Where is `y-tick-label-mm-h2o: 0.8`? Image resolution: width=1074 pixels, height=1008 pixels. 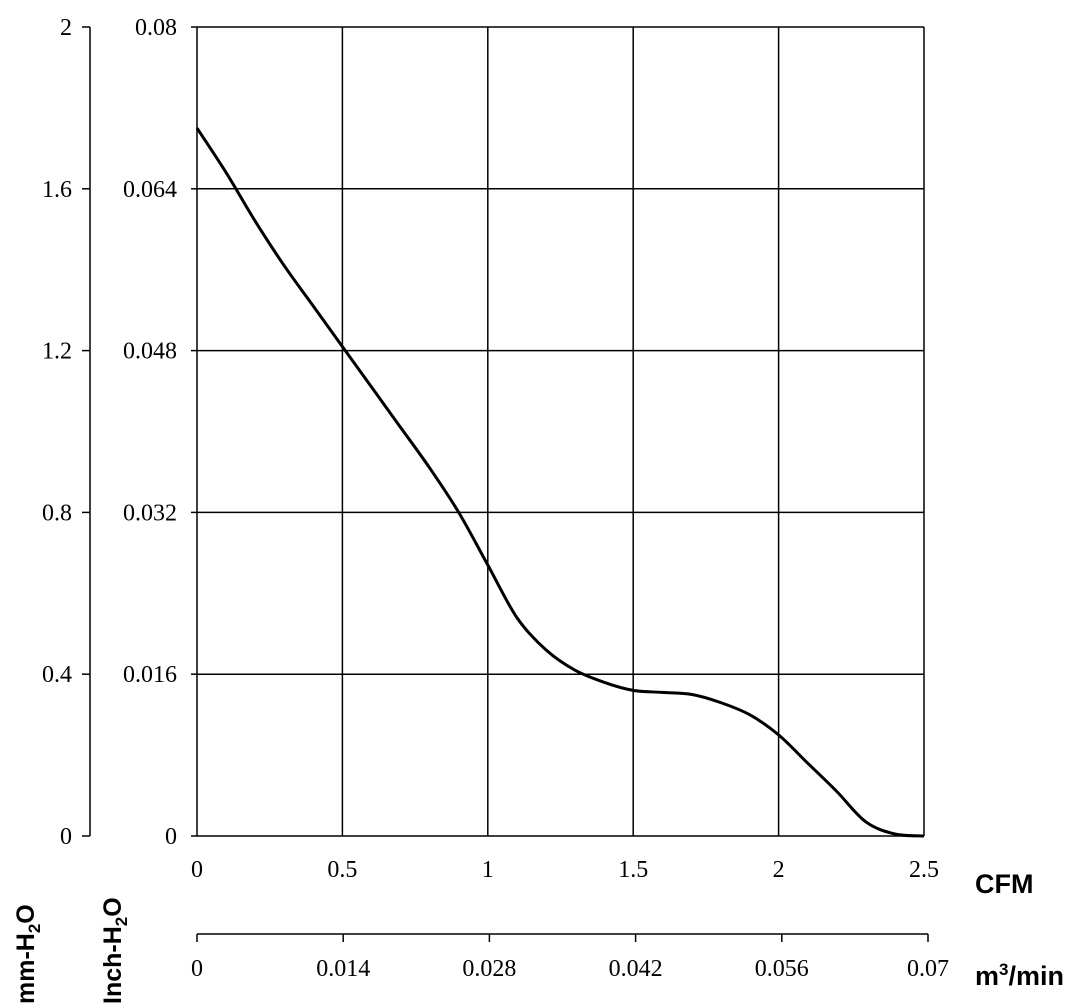
y-tick-label-mm-h2o: 0.8 is located at coordinates (57, 513).